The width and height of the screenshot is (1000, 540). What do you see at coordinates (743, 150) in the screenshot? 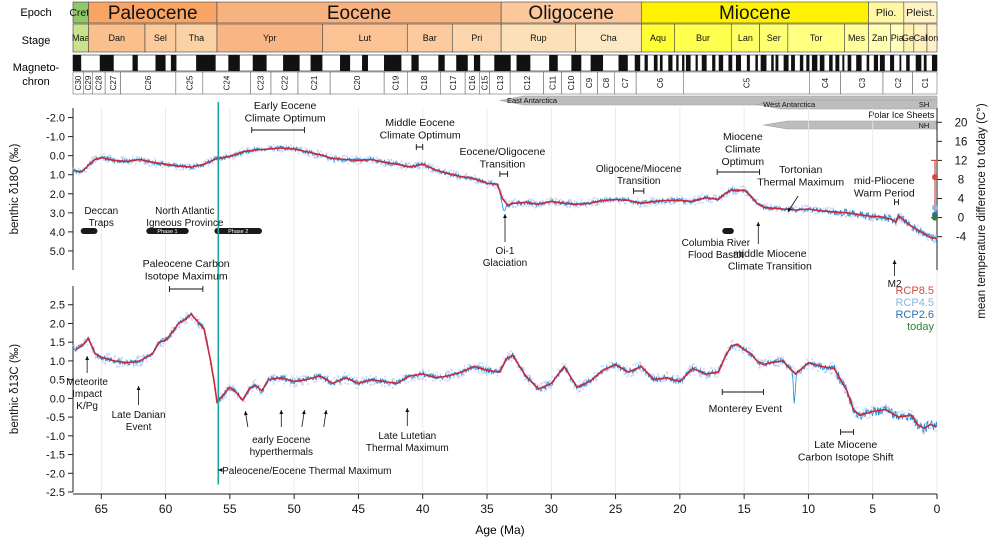
I see `label-mco: Climate` at bounding box center [743, 150].